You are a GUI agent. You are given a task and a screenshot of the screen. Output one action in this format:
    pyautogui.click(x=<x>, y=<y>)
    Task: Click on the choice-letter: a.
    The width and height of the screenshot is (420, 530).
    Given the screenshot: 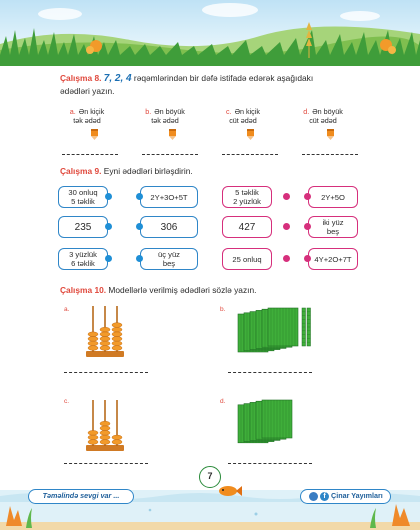 What is the action you would take?
    pyautogui.click(x=72, y=111)
    